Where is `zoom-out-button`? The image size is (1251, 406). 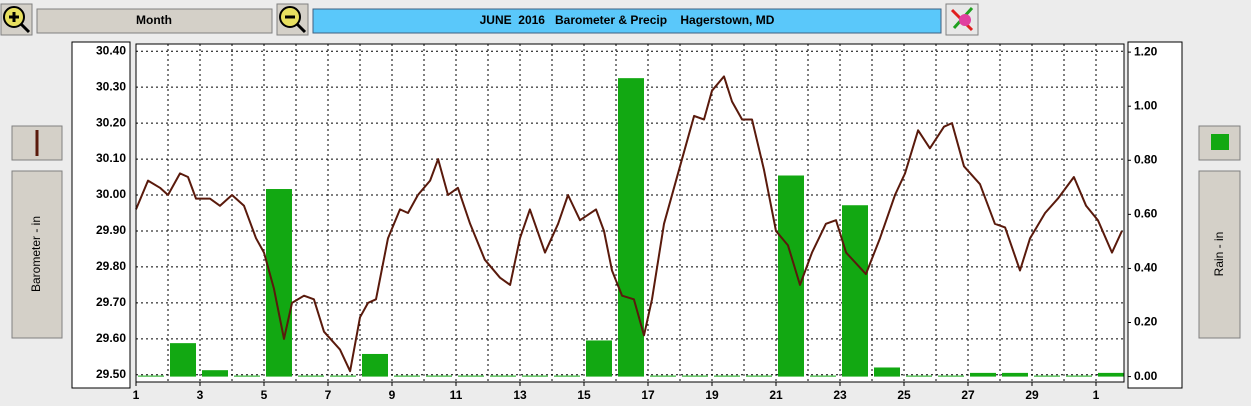 zoom-out-button is located at coordinates (292, 19).